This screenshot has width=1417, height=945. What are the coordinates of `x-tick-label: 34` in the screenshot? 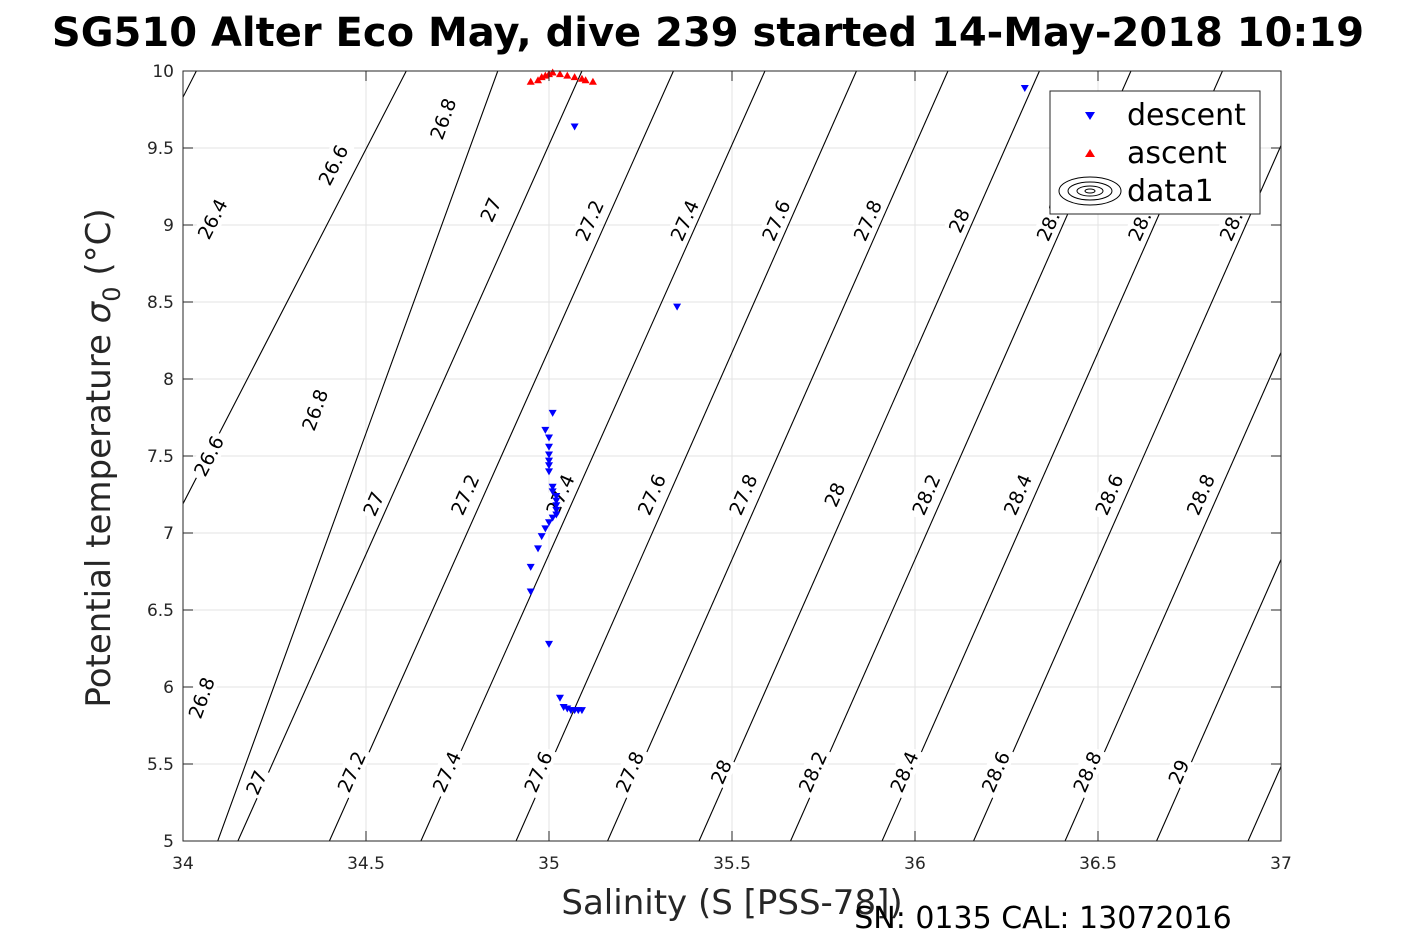 It's located at (183, 864).